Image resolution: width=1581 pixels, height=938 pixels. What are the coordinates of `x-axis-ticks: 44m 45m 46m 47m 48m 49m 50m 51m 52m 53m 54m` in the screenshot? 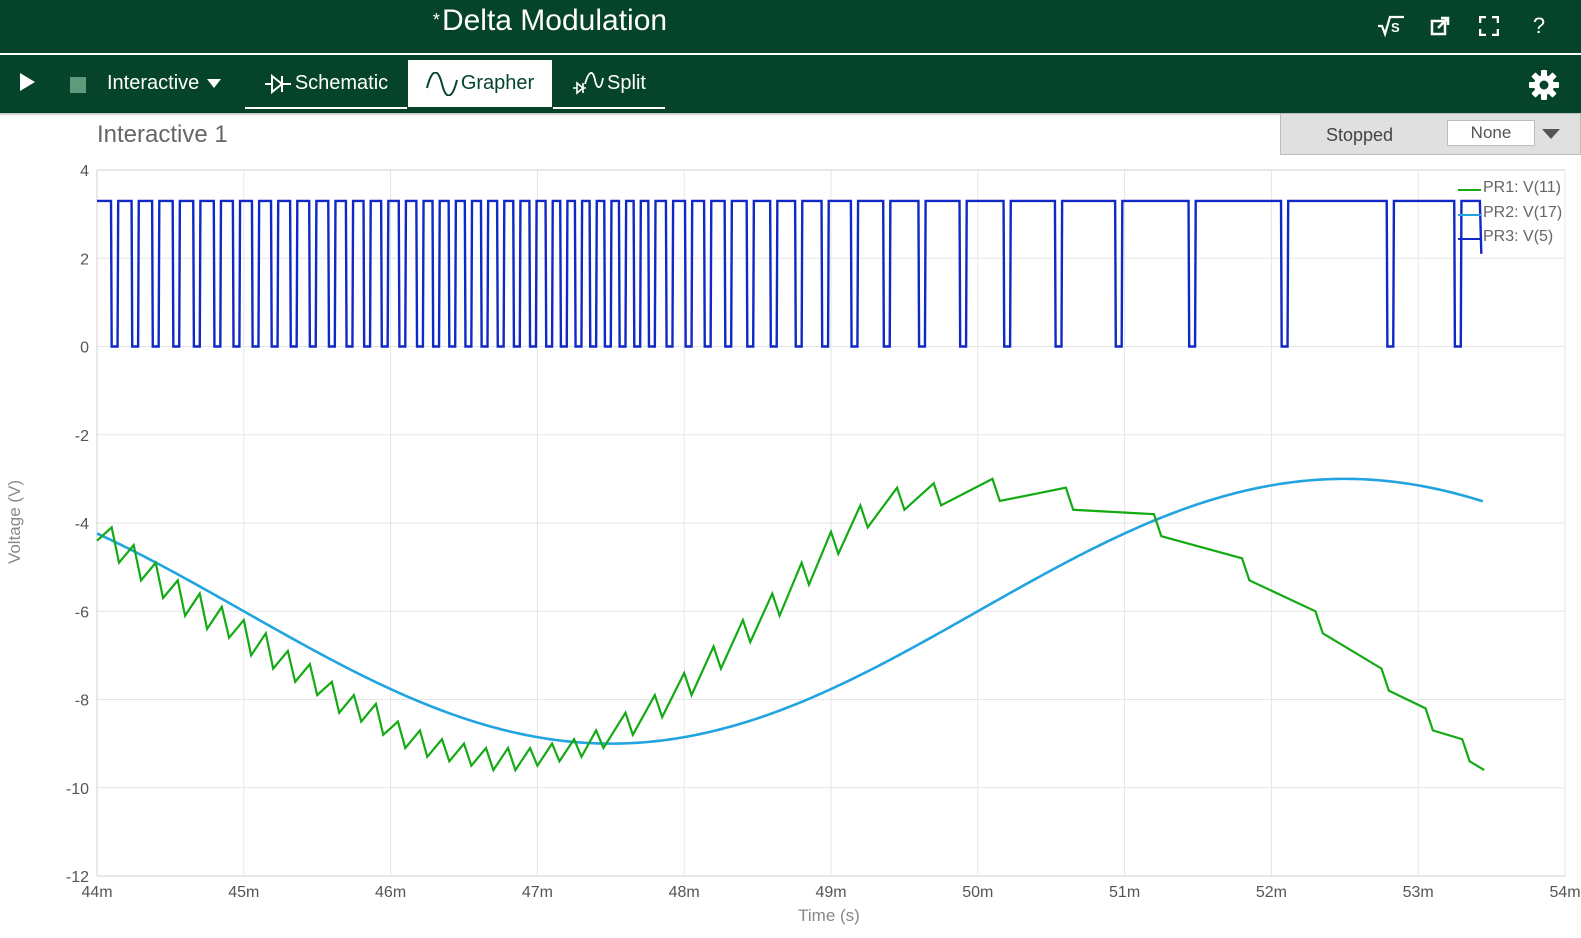 It's located at (830, 892).